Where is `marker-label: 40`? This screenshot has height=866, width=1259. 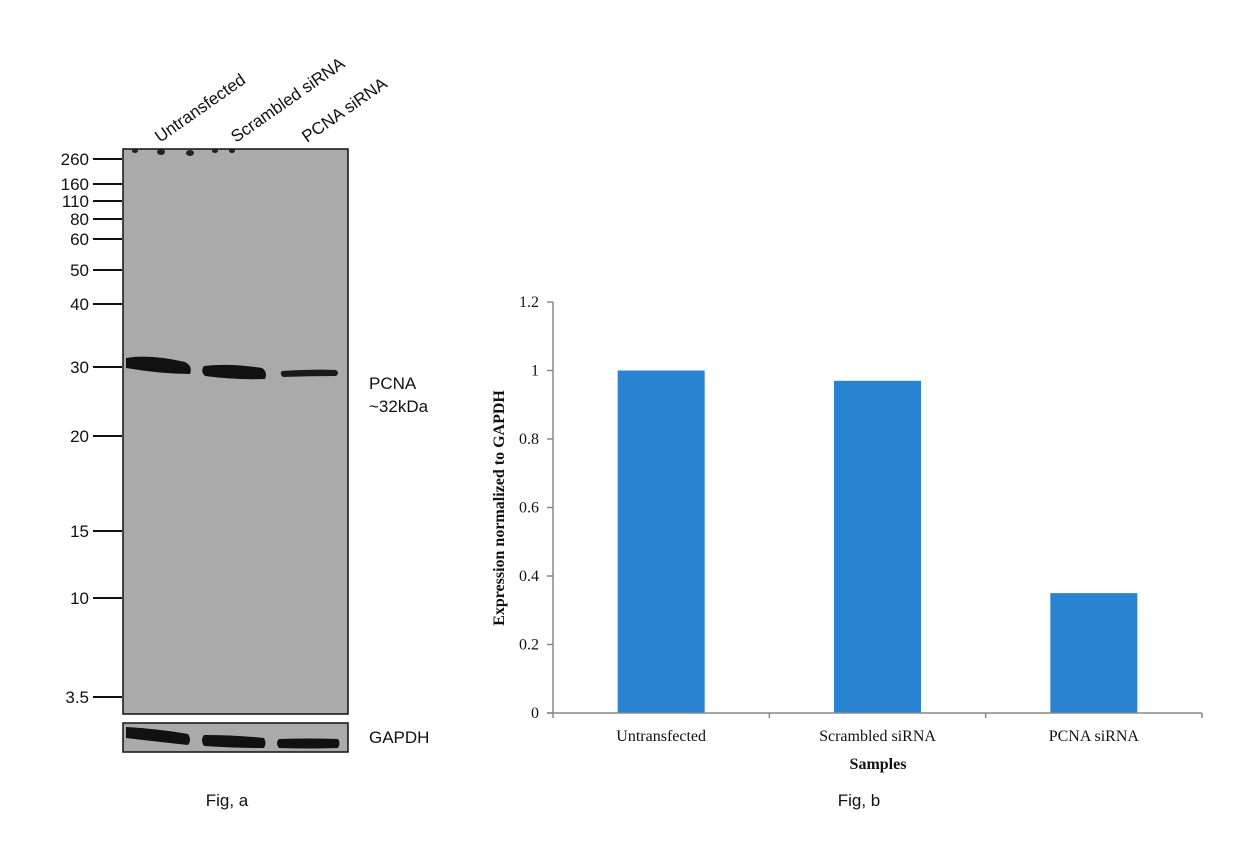
marker-label: 40 is located at coordinates (79, 304).